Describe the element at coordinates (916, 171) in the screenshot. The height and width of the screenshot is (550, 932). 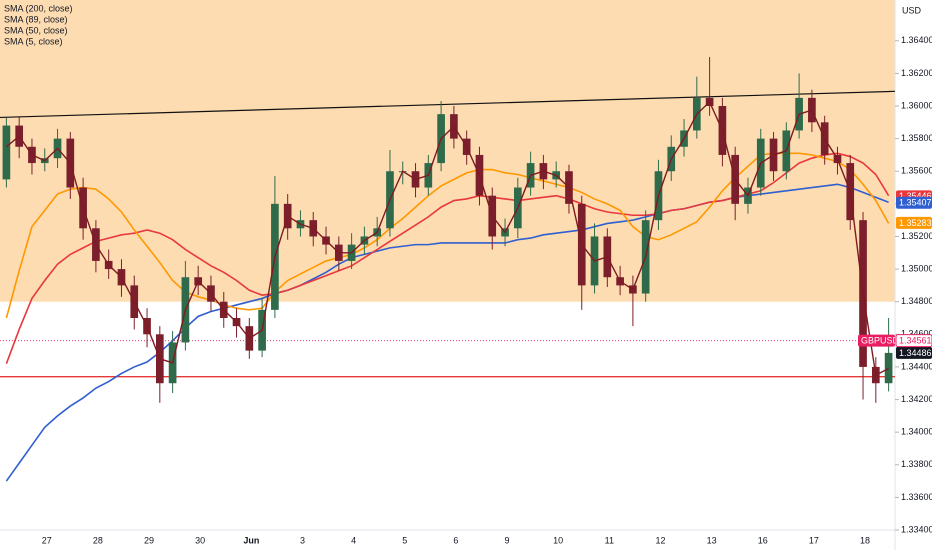
I see `y-tick-label: 1.35600` at that location.